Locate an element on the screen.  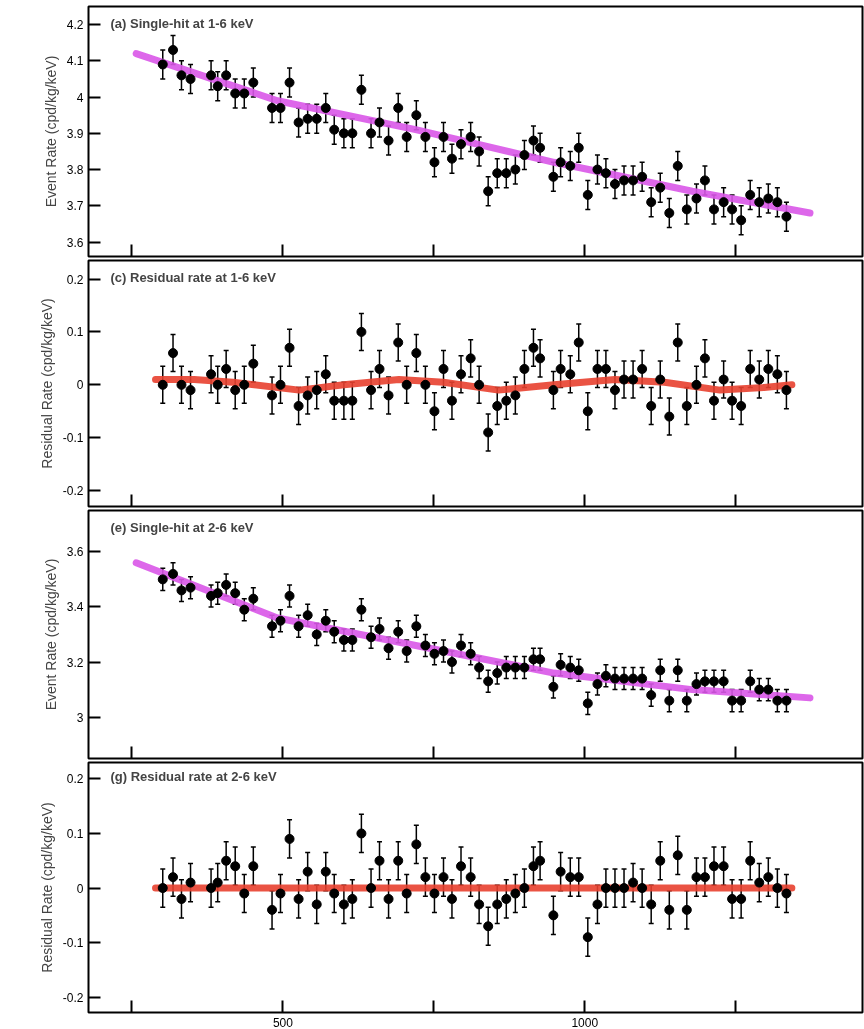
x-tick-label: 500 is located at coordinates (283, 1022).